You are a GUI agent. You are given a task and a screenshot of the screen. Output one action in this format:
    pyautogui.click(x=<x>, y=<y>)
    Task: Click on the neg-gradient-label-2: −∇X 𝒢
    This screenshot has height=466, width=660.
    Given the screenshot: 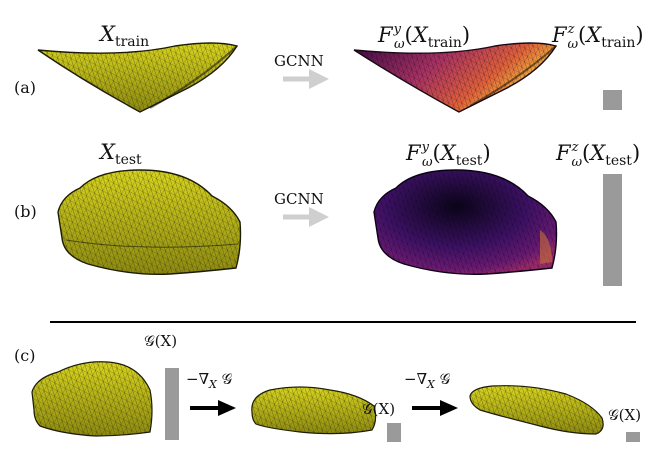 What is the action you would take?
    pyautogui.click(x=427, y=380)
    